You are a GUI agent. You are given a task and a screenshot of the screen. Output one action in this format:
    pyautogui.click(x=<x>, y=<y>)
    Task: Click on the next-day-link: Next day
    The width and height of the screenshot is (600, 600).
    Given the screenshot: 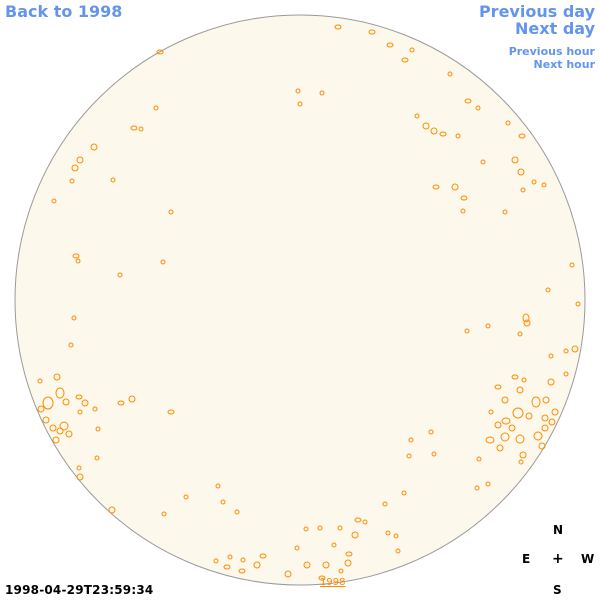 What is the action you would take?
    pyautogui.click(x=555, y=28)
    